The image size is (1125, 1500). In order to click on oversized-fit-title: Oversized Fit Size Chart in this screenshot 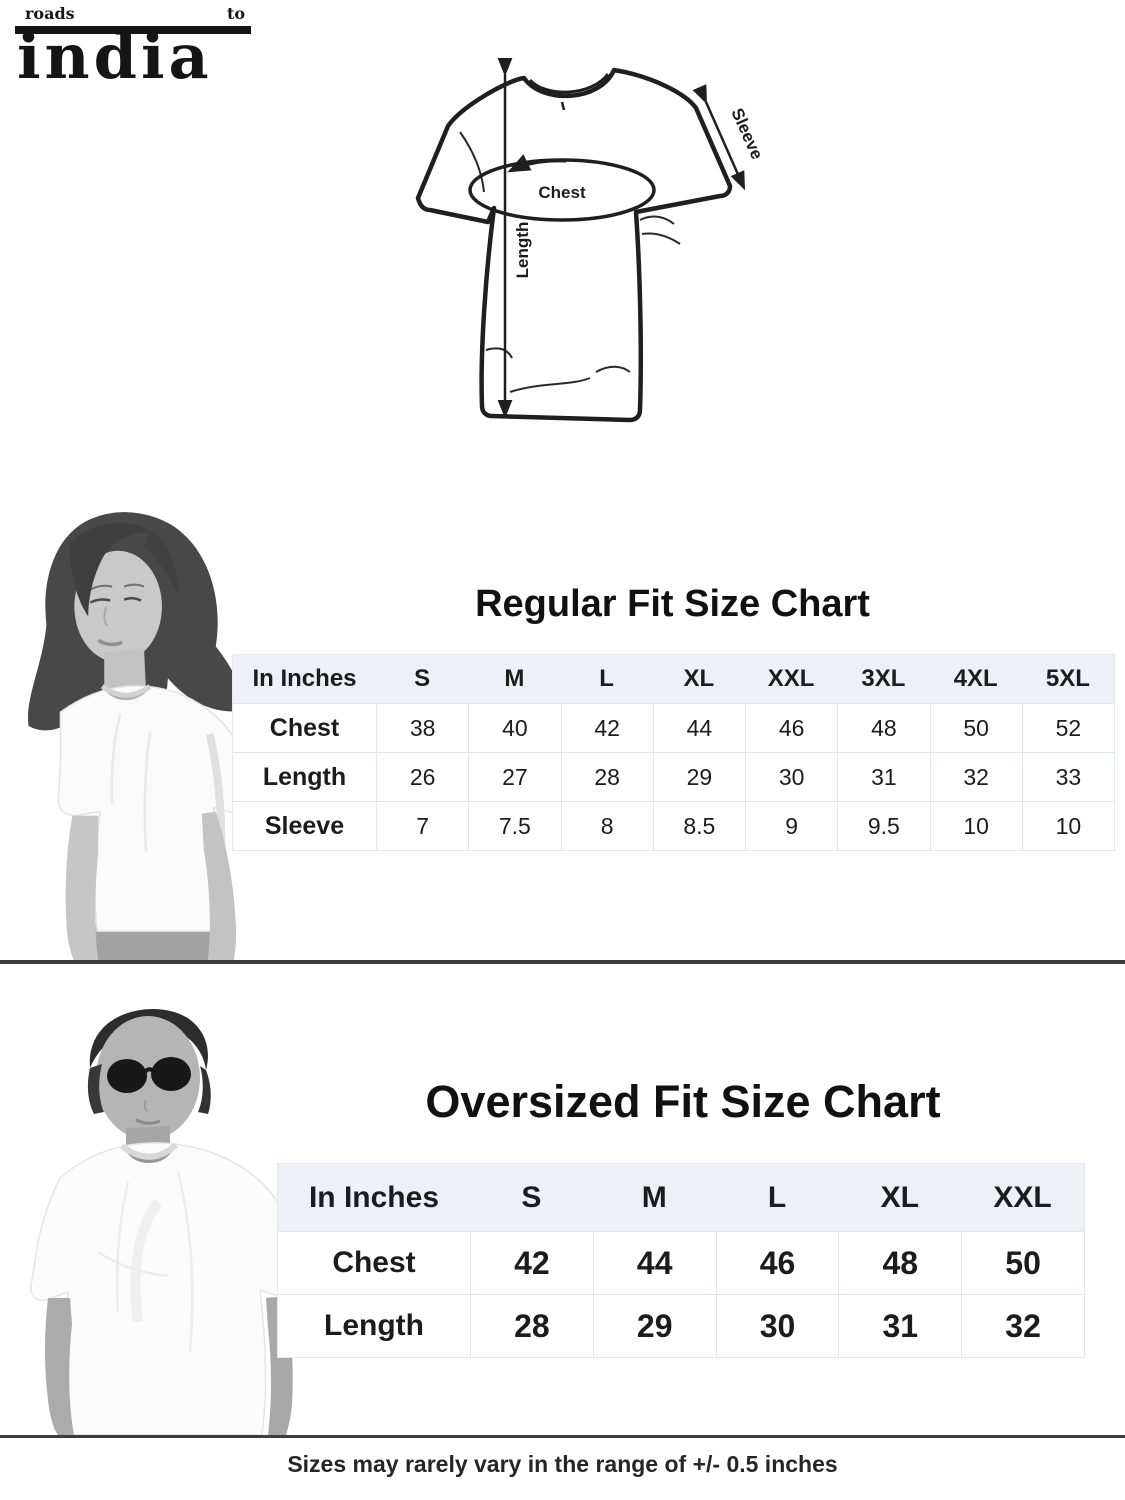, I will do `click(683, 1101)`.